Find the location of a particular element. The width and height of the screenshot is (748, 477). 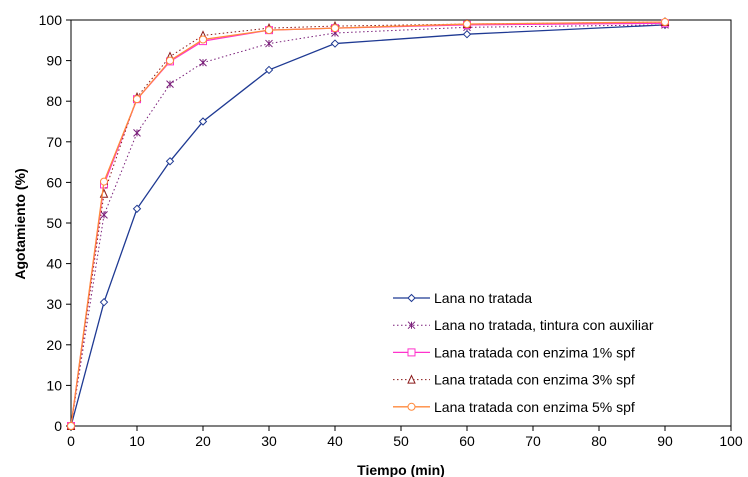

legend-label: Lana tratada con enzima 3% spf is located at coordinates (534, 380).